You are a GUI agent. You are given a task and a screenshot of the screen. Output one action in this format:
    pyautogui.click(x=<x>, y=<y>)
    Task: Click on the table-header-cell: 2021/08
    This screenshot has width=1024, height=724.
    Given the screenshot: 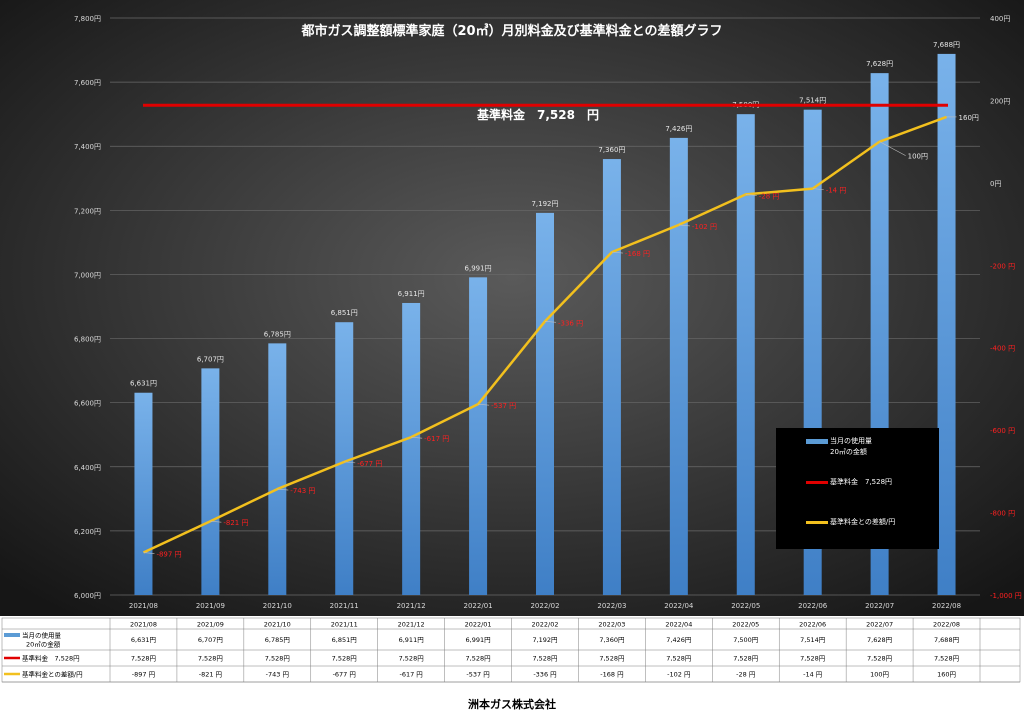 What is the action you would take?
    pyautogui.click(x=143, y=625)
    